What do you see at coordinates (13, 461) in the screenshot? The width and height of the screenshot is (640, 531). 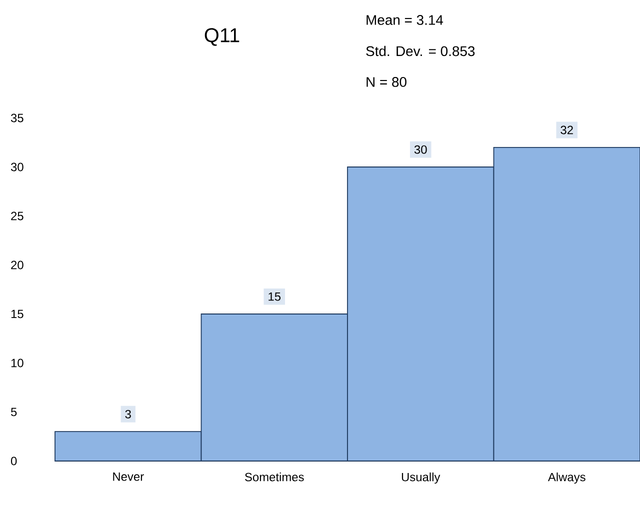 I see `y-tick-label: 0` at bounding box center [13, 461].